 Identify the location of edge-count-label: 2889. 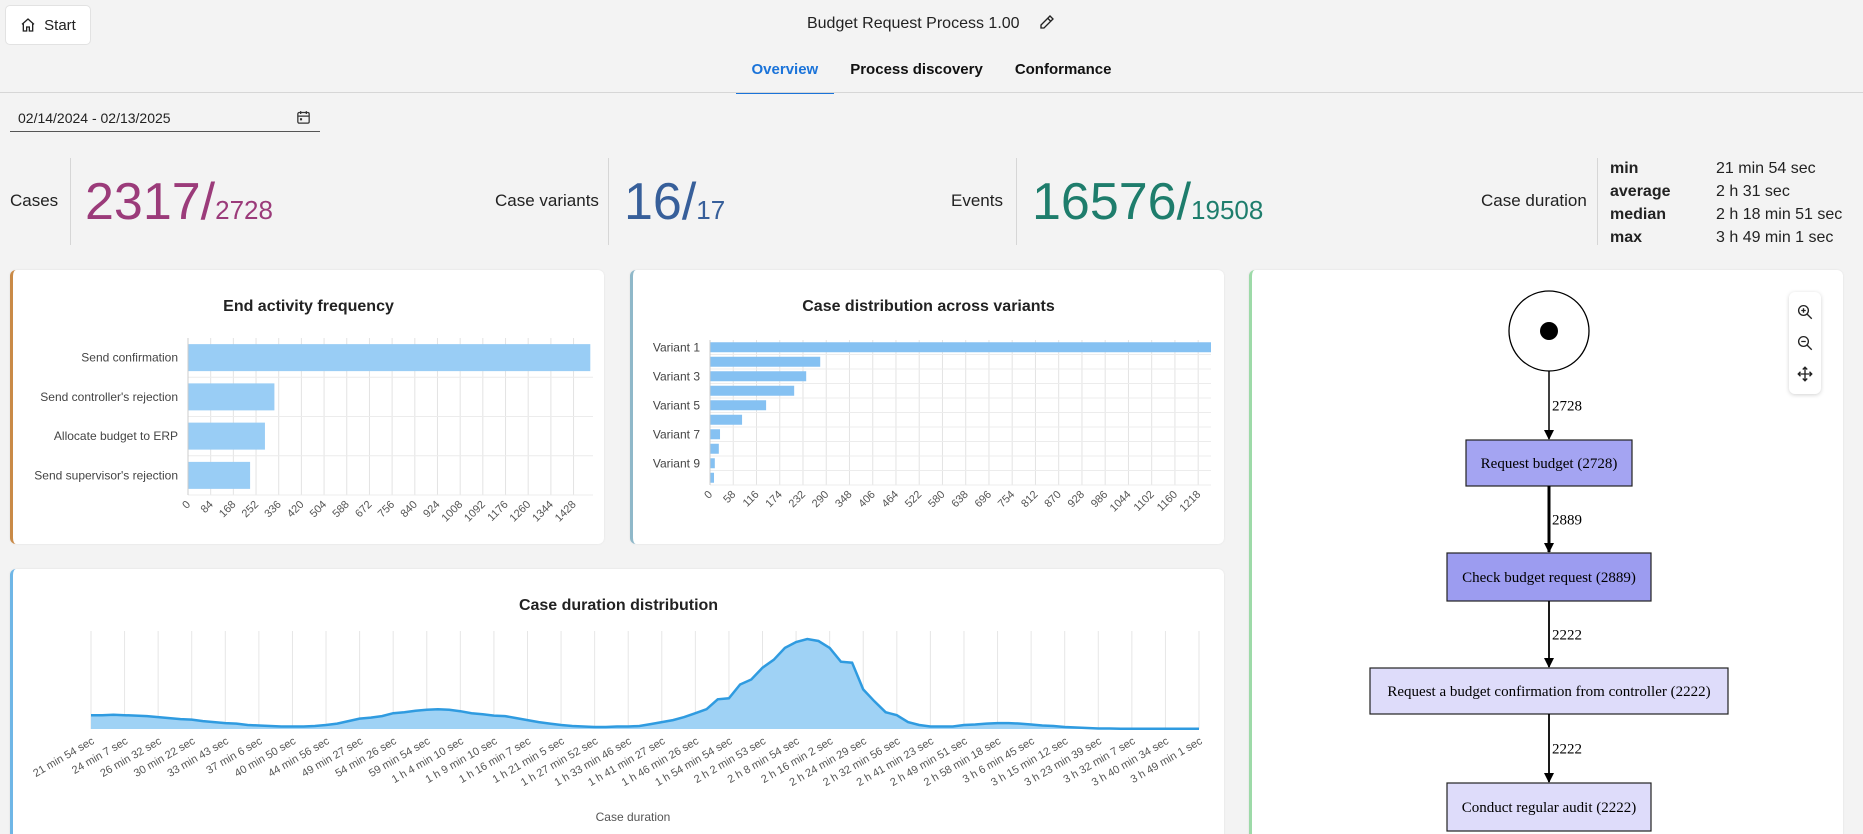
(1567, 521).